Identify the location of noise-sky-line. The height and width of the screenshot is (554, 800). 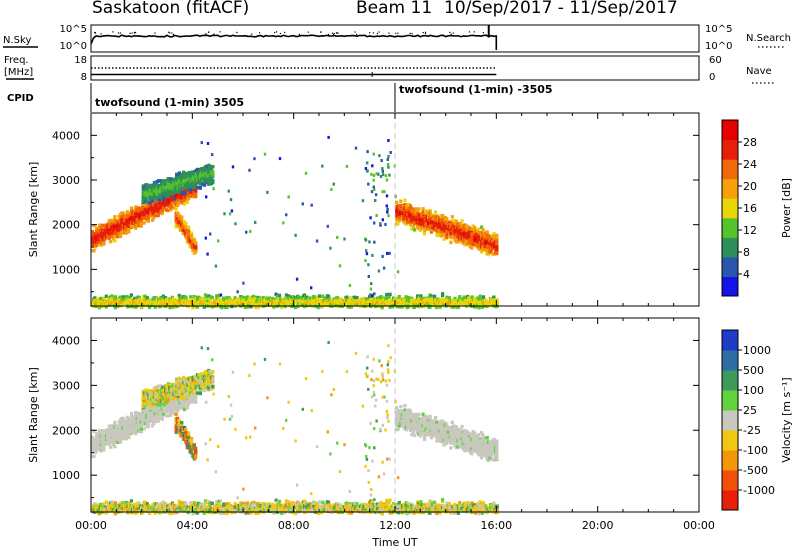
(294, 42).